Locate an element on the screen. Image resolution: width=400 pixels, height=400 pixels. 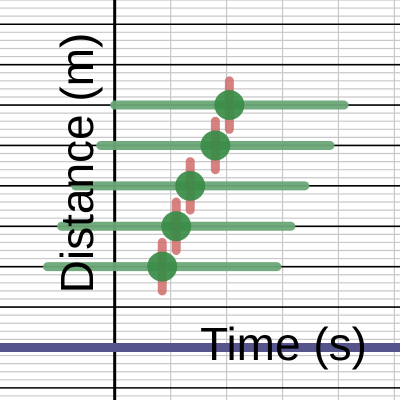
data-points is located at coordinates (196, 186).